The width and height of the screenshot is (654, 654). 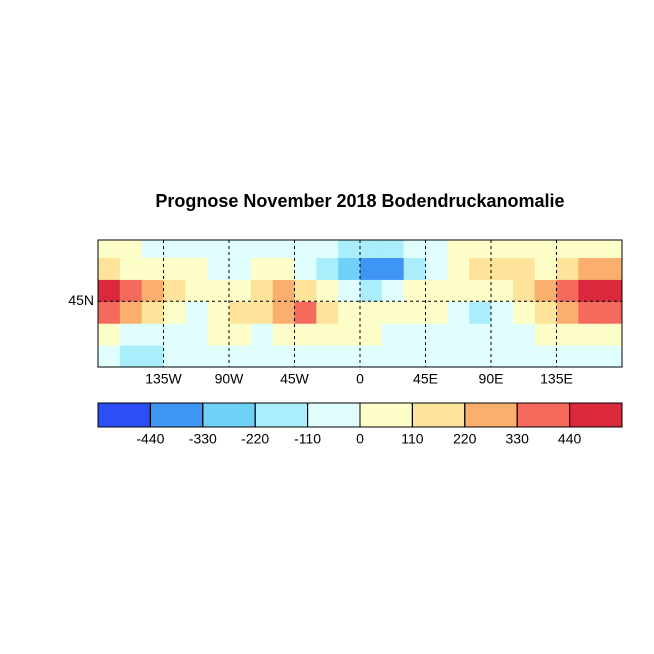 What do you see at coordinates (360, 379) in the screenshot?
I see `x-tick-label: 0` at bounding box center [360, 379].